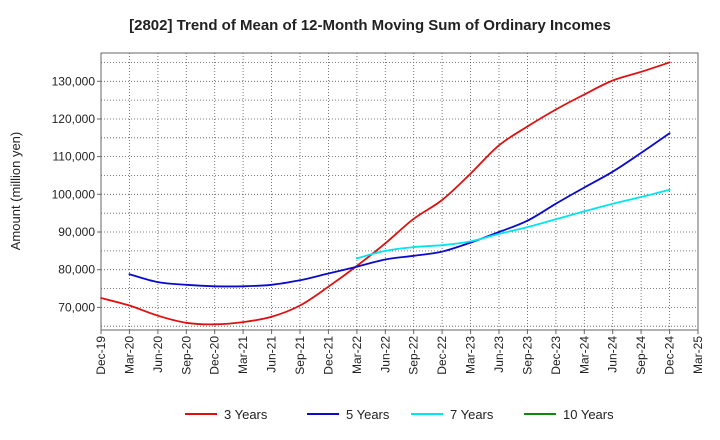  What do you see at coordinates (399, 414) in the screenshot?
I see `legend: 3 Years 5 Years 7 Years 10 Years` at bounding box center [399, 414].